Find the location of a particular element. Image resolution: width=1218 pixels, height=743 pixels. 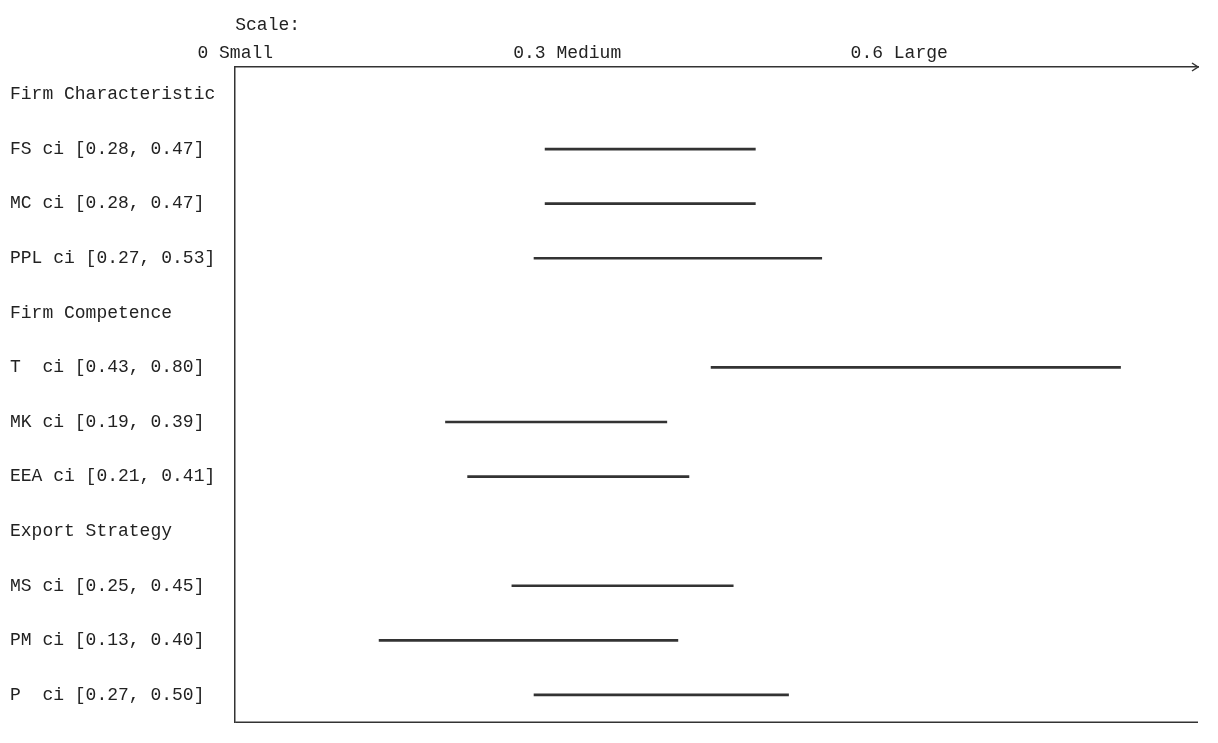

y-tick-label: MS ci [0.25, 0.45] is located at coordinates (107, 585).